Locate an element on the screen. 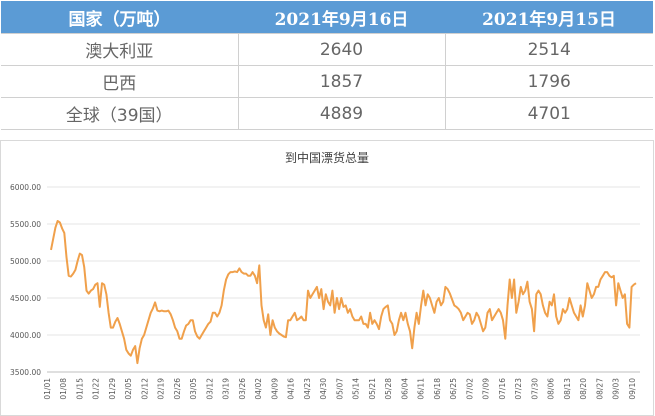  x-tick-label: 07/23 is located at coordinates (518, 389).